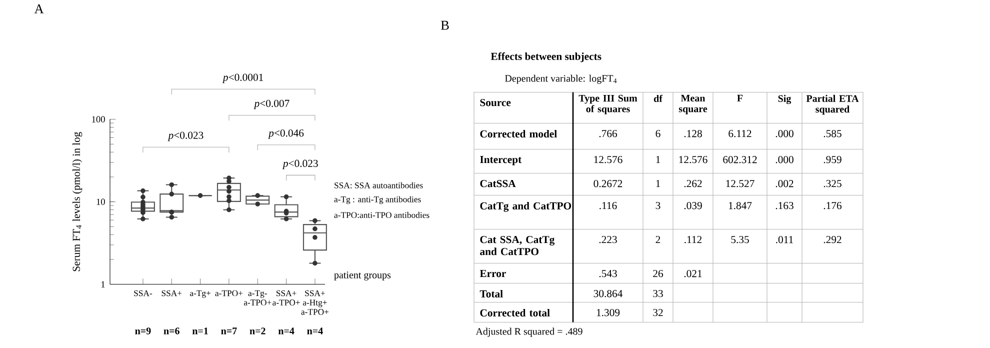 The height and width of the screenshot is (348, 990). Describe the element at coordinates (833, 206) in the screenshot. I see `text: .176` at that location.